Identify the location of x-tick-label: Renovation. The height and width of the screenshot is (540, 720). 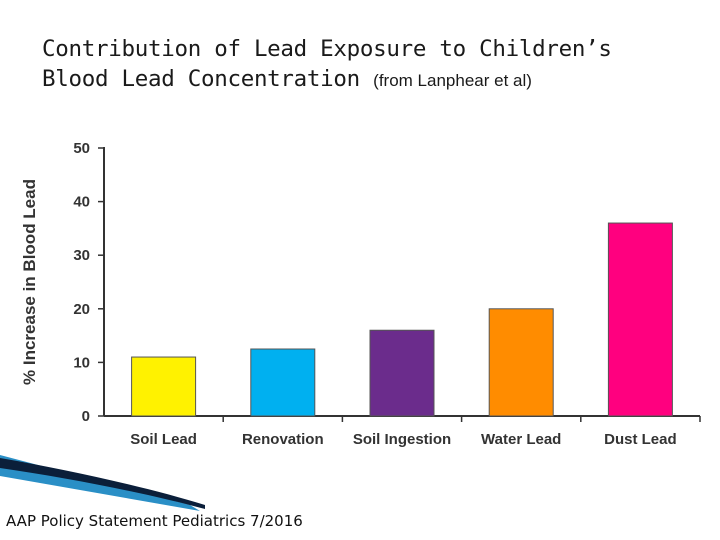
(283, 439).